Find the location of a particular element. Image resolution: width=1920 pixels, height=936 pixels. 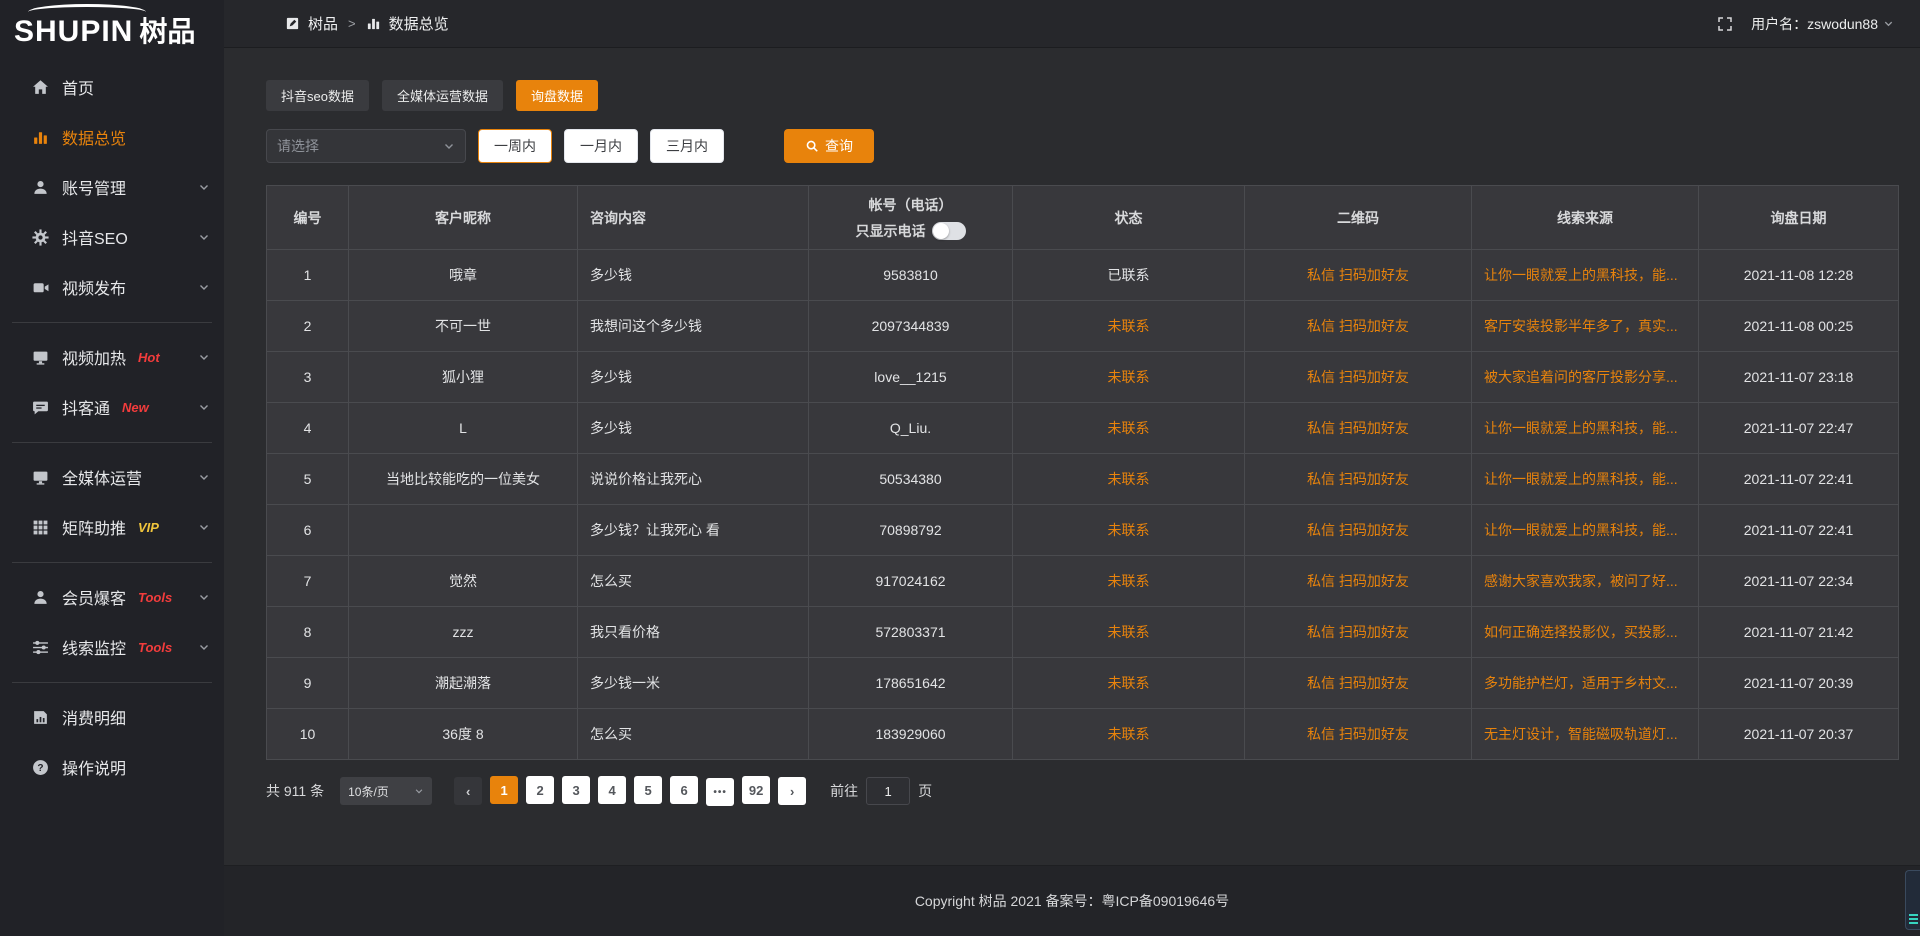

phone-only-toggle is located at coordinates (948, 230).